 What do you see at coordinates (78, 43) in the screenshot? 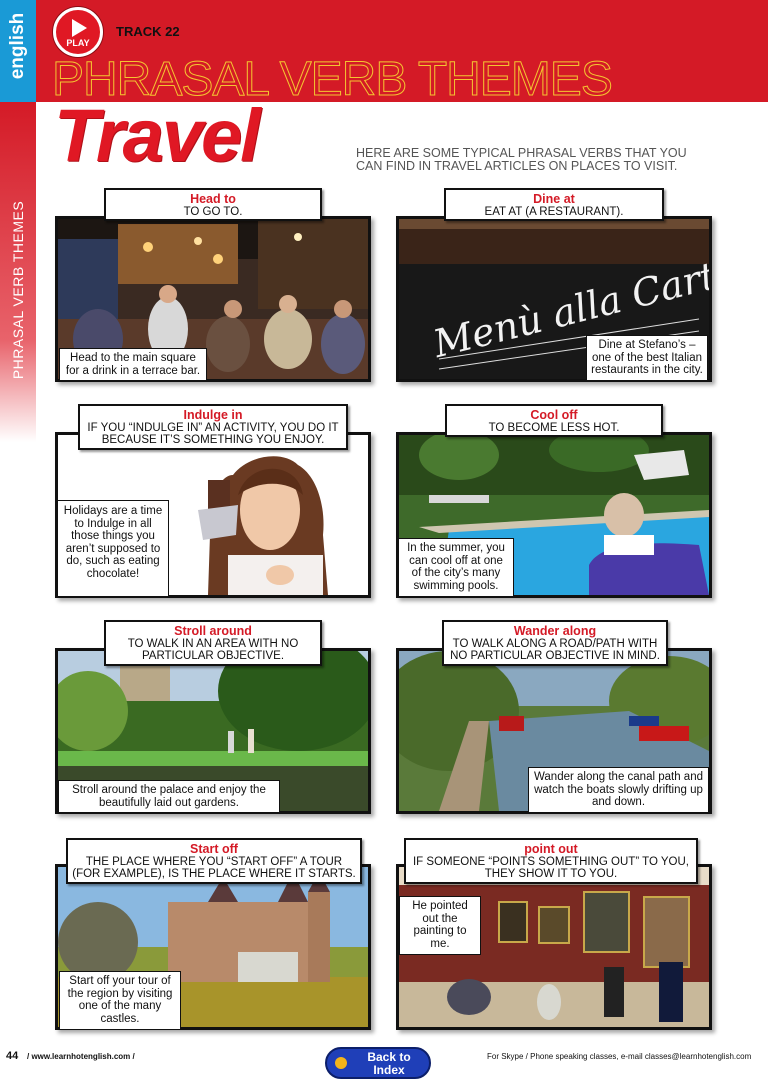
I see `play-label: PLAY` at bounding box center [78, 43].